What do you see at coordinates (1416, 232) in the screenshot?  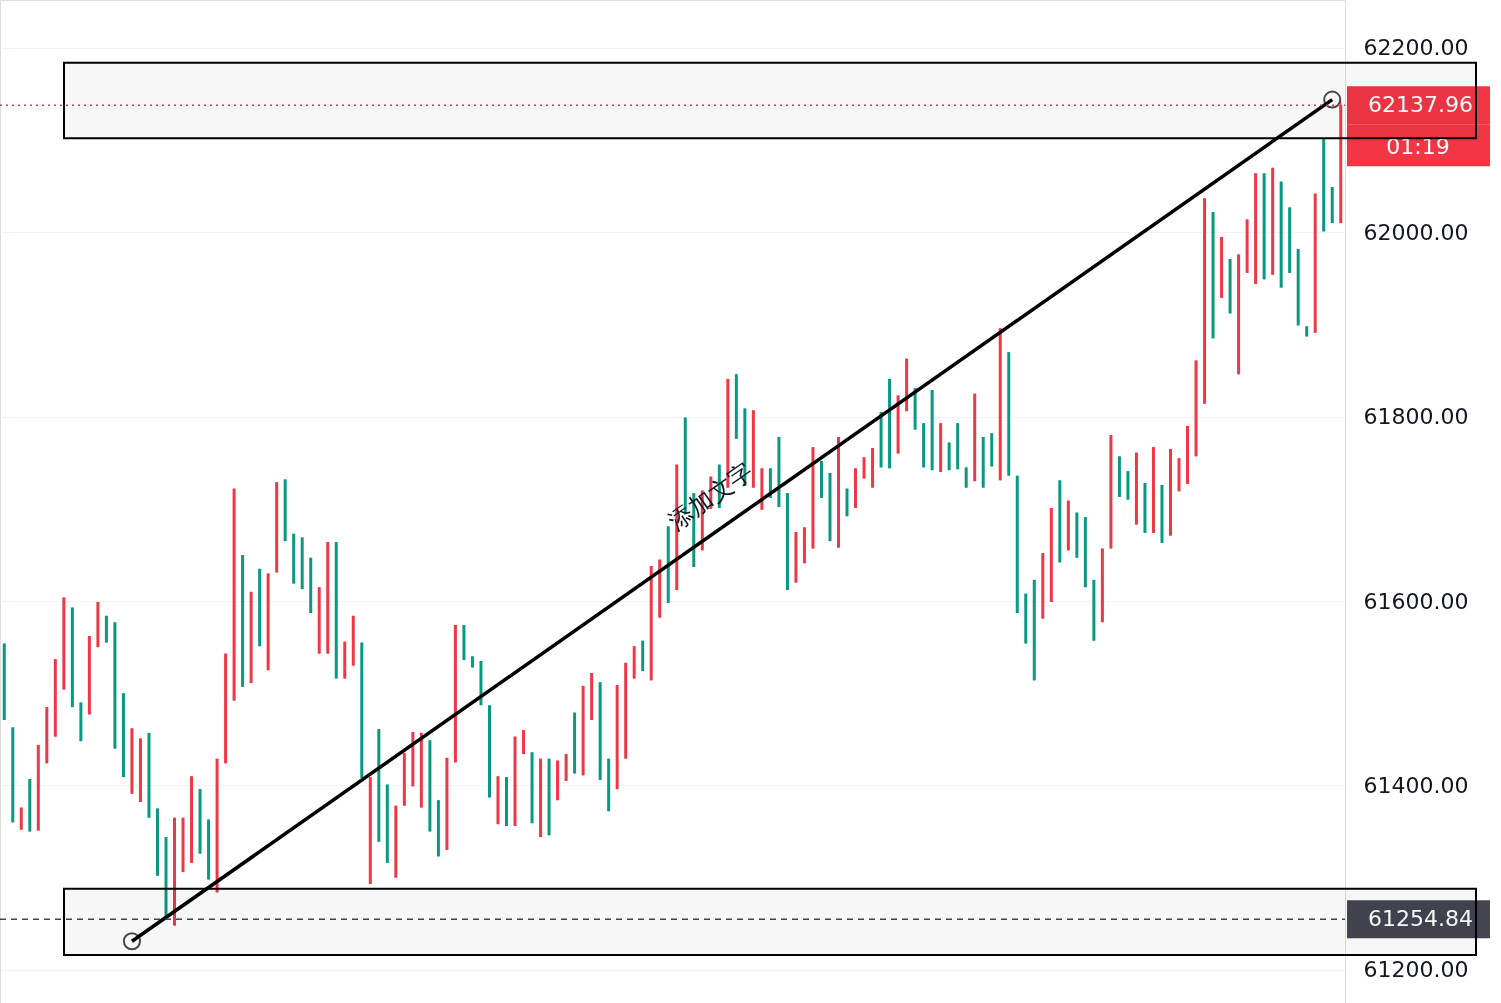 I see `y-tick-label: 62000.00` at bounding box center [1416, 232].